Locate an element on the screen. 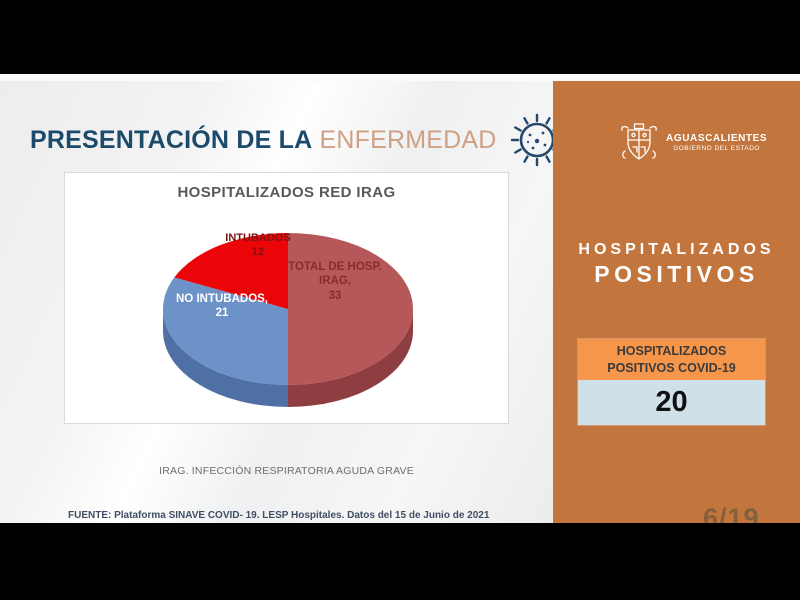 This screenshot has width=800, height=600. stat-label-line2: POSITIVOS COVID-19 is located at coordinates (671, 367).